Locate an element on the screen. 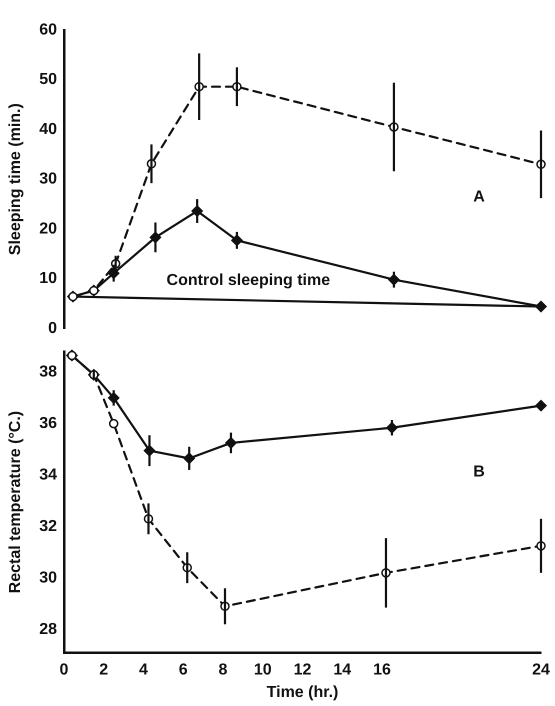 The image size is (555, 706). x-tick-label: 24 is located at coordinates (541, 670).